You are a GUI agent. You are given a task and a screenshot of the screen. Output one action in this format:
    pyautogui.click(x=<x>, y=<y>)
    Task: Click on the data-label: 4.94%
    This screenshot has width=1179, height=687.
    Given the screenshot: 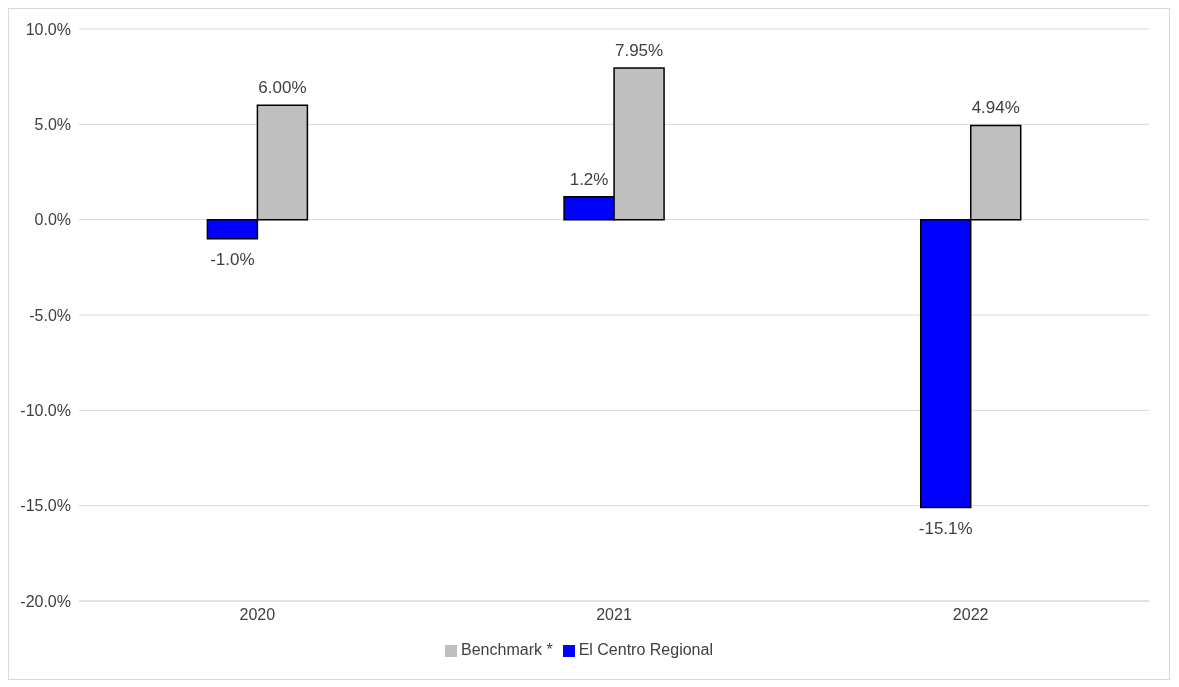 What is the action you would take?
    pyautogui.click(x=995, y=108)
    